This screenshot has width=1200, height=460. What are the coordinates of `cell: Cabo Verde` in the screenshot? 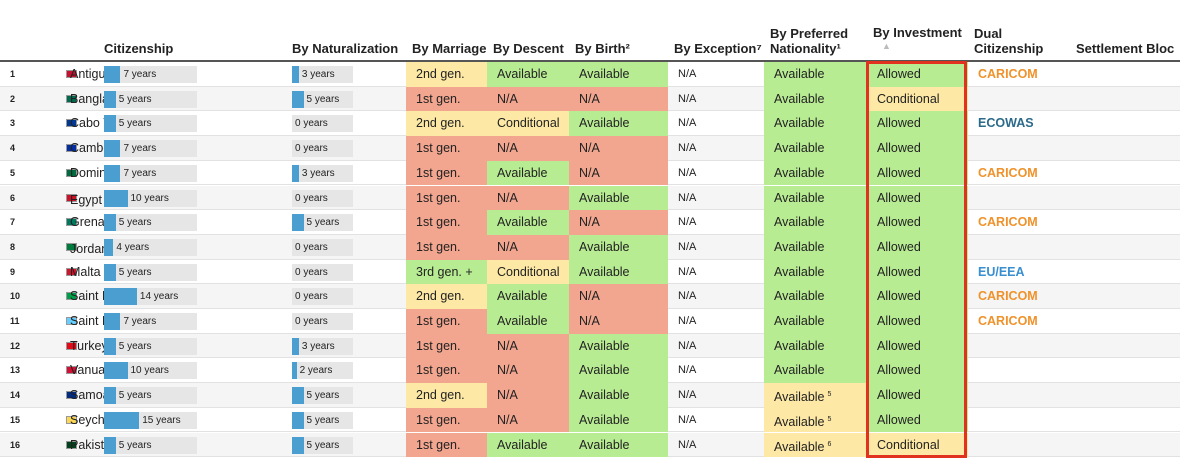 It's located at (98, 123).